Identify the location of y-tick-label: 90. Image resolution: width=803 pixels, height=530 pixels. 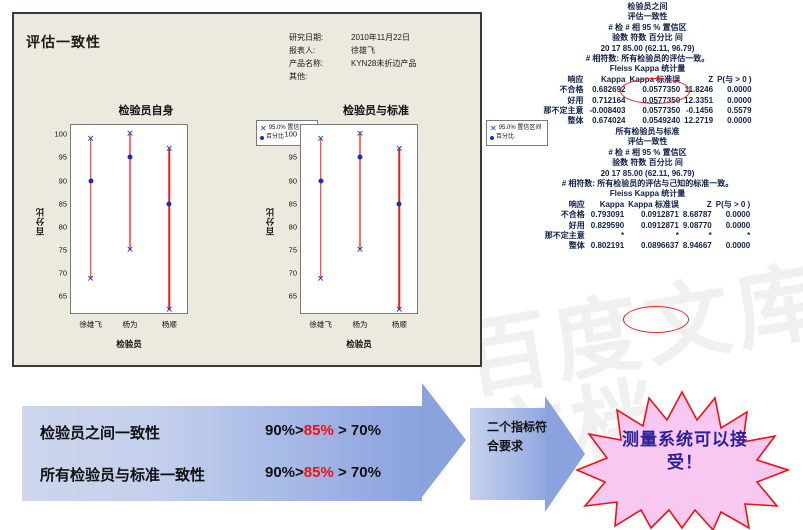
(62, 181).